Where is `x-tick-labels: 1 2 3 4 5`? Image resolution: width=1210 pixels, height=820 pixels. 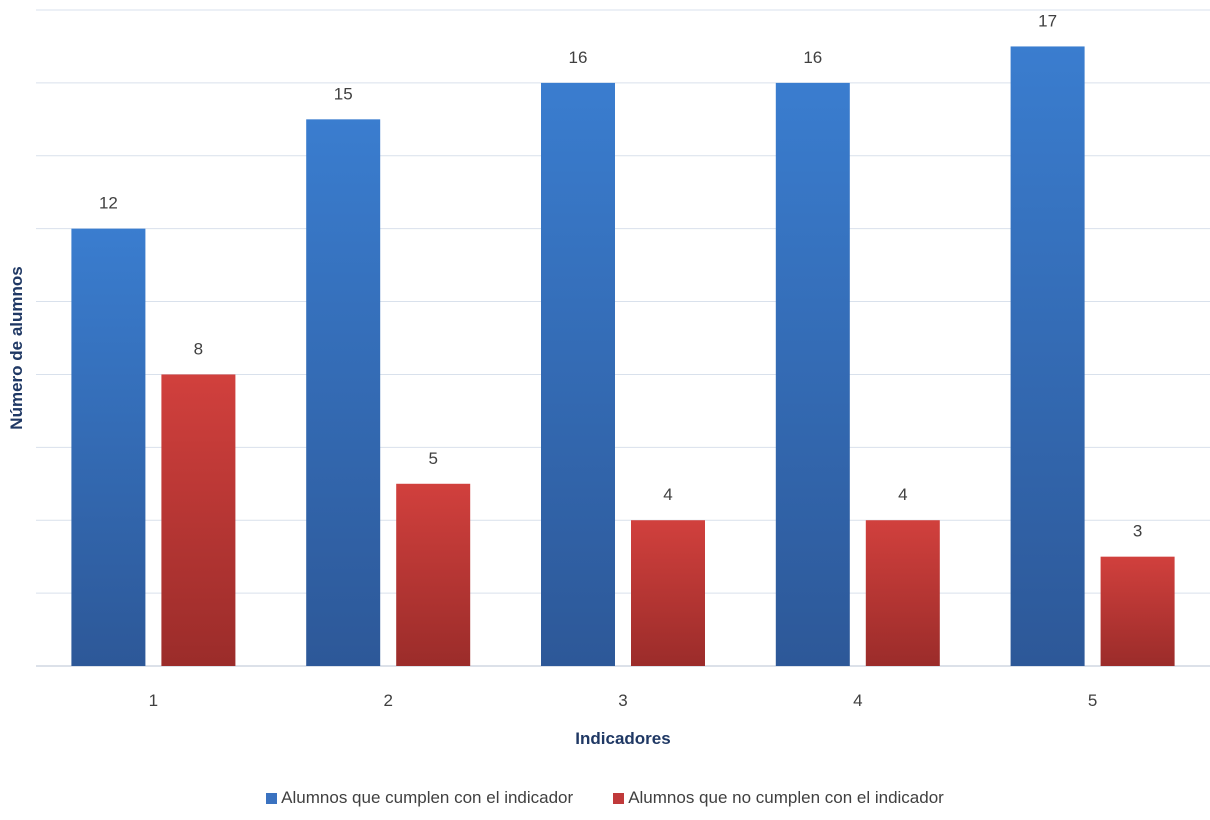 x-tick-labels: 1 2 3 4 5 is located at coordinates (623, 700).